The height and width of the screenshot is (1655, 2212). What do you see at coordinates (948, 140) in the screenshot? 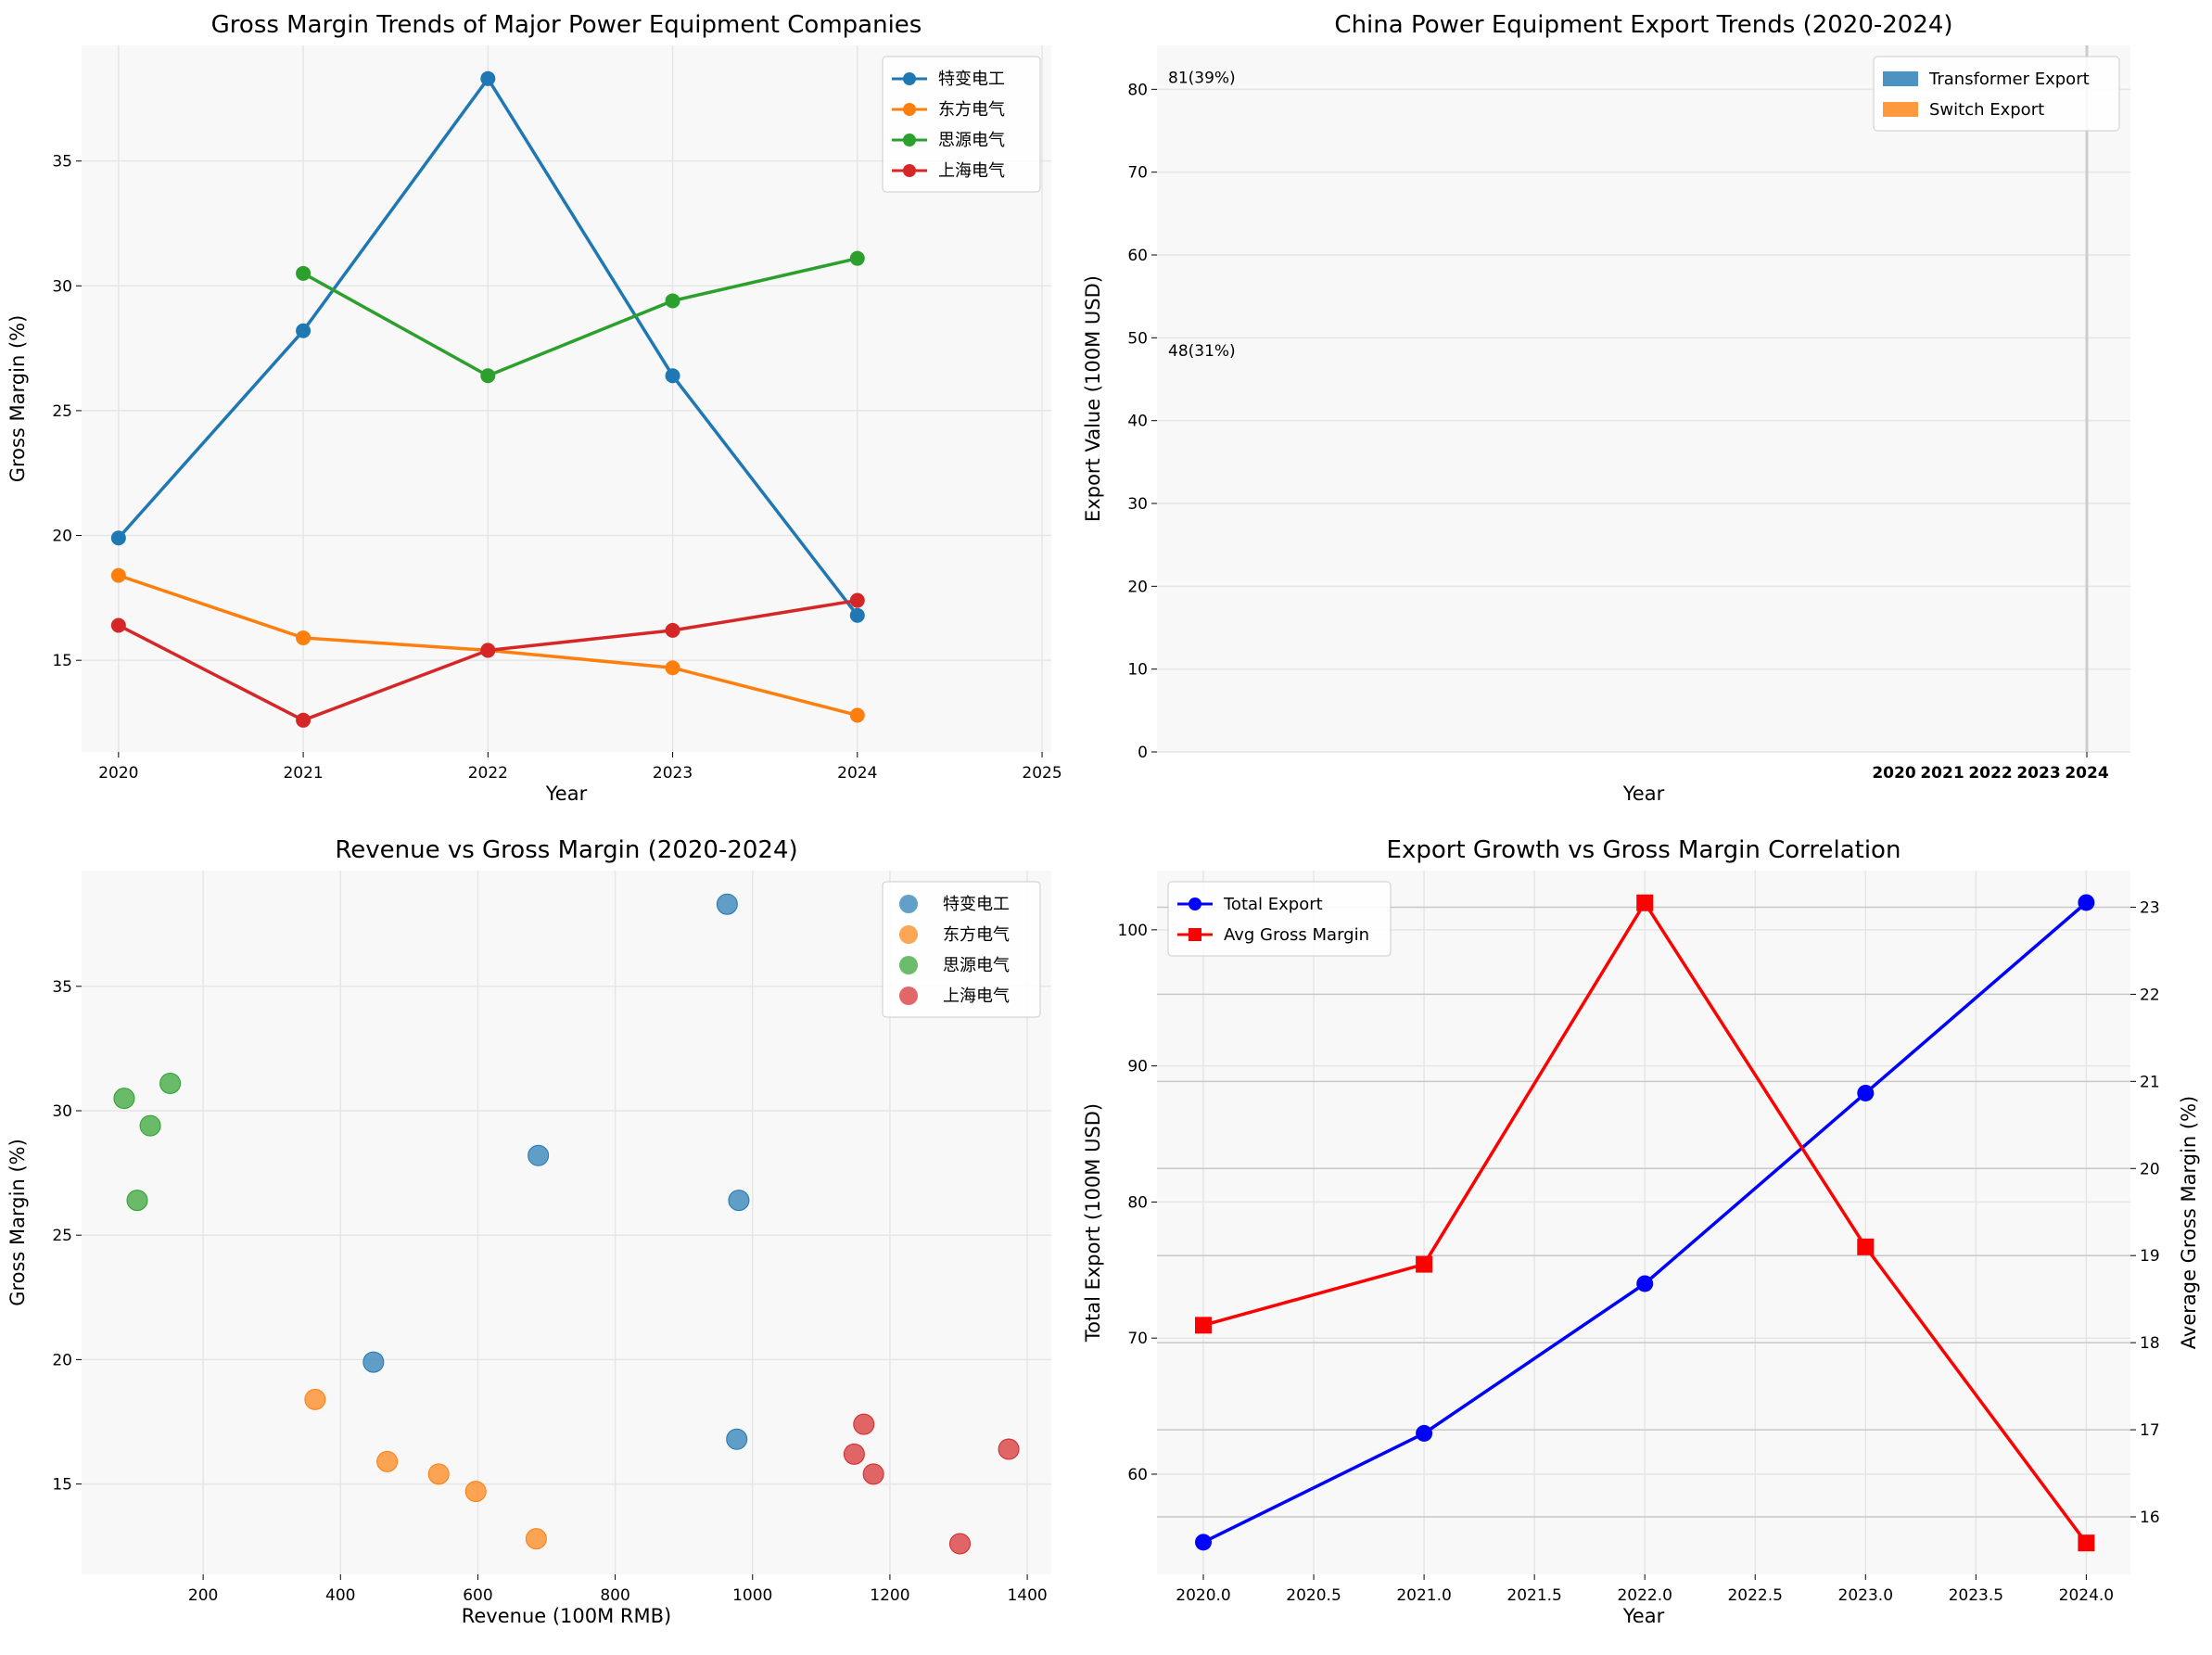
I see `legend-item: 思源电气` at bounding box center [948, 140].